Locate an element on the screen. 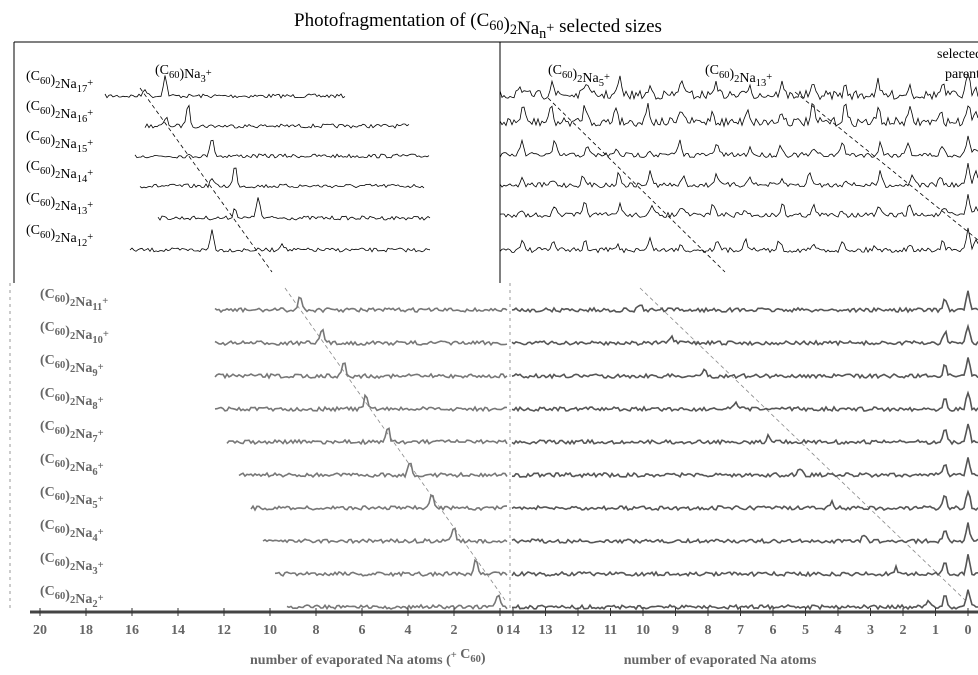  trace-label: (C60)2Na6+ is located at coordinates (72, 465).